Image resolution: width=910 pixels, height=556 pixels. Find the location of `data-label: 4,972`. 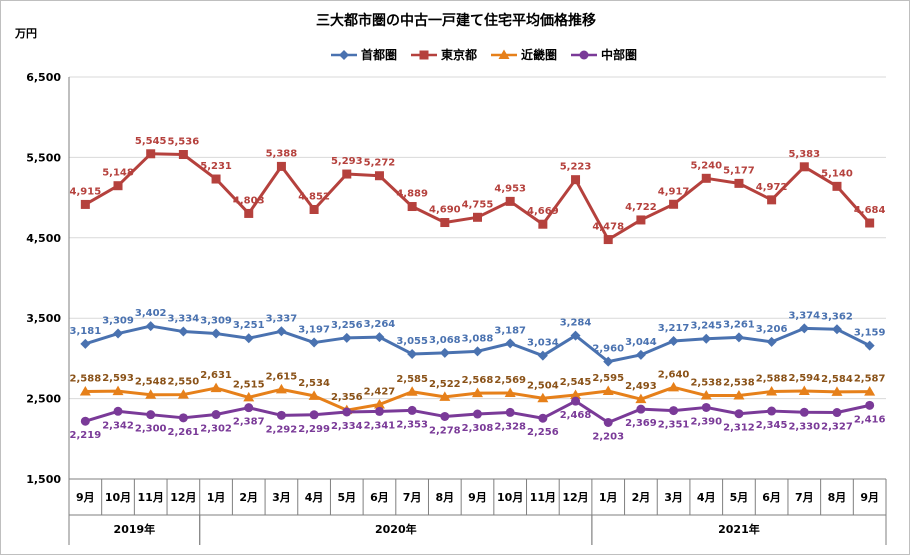

data-label: 4,972 is located at coordinates (772, 187).